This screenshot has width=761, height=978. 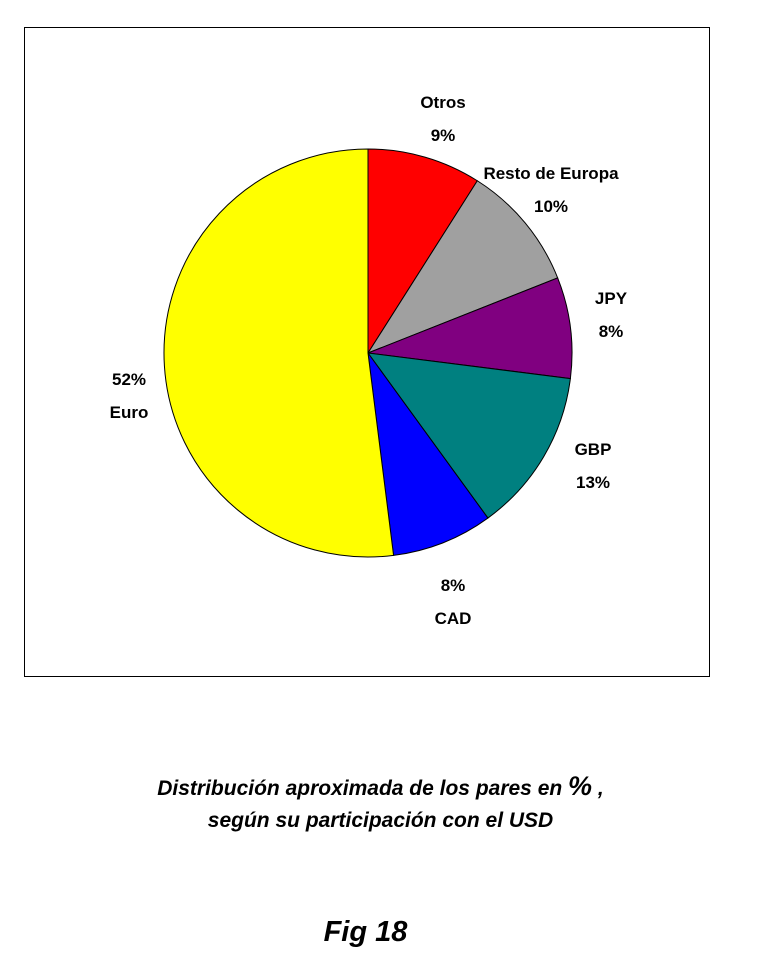 What do you see at coordinates (360, 788) in the screenshot?
I see `caption-line1-prefix: Distribución aproximada de los pares en` at bounding box center [360, 788].